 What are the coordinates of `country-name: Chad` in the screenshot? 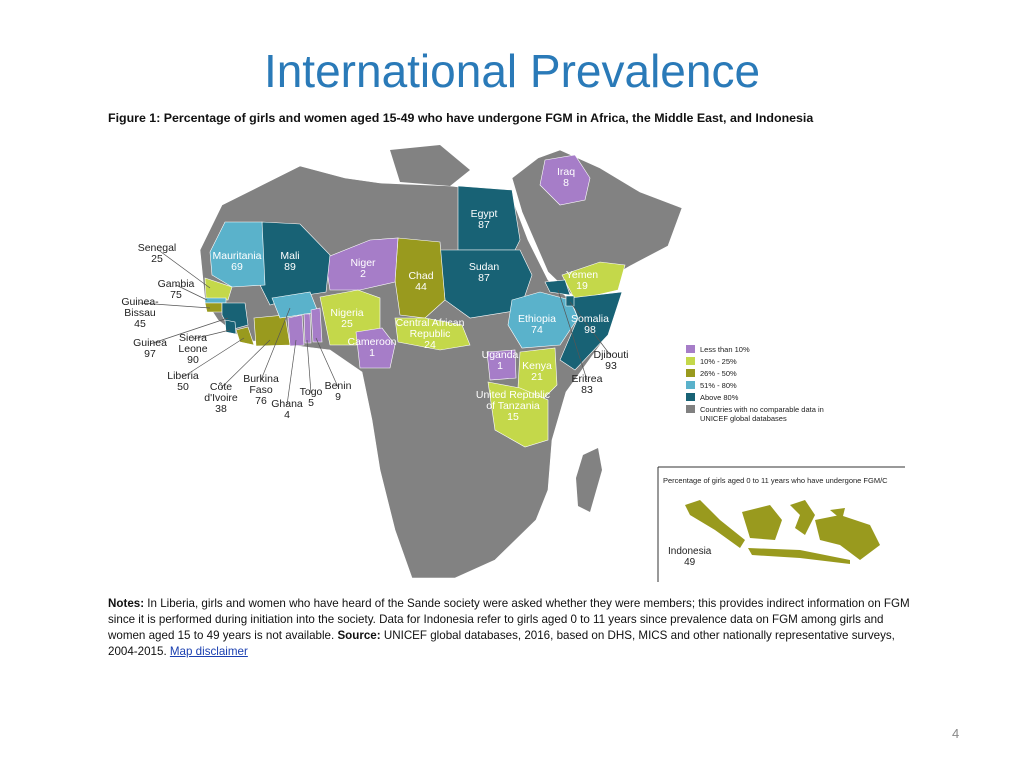 It's located at (421, 276).